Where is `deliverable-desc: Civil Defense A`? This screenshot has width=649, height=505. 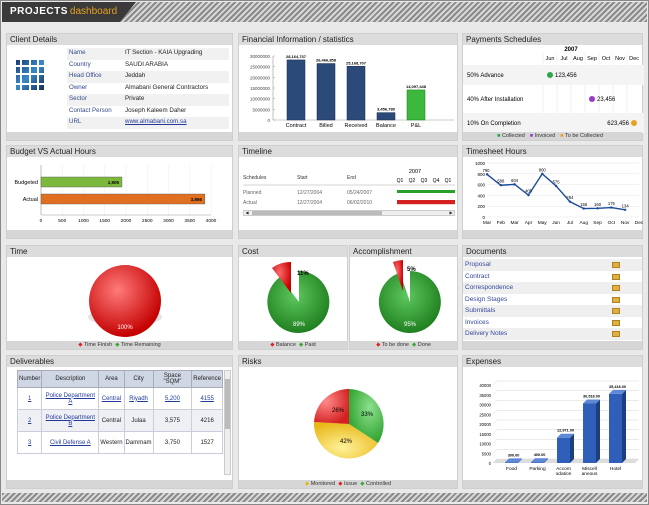
deliverable-desc: Civil Defense A is located at coordinates (70, 442).